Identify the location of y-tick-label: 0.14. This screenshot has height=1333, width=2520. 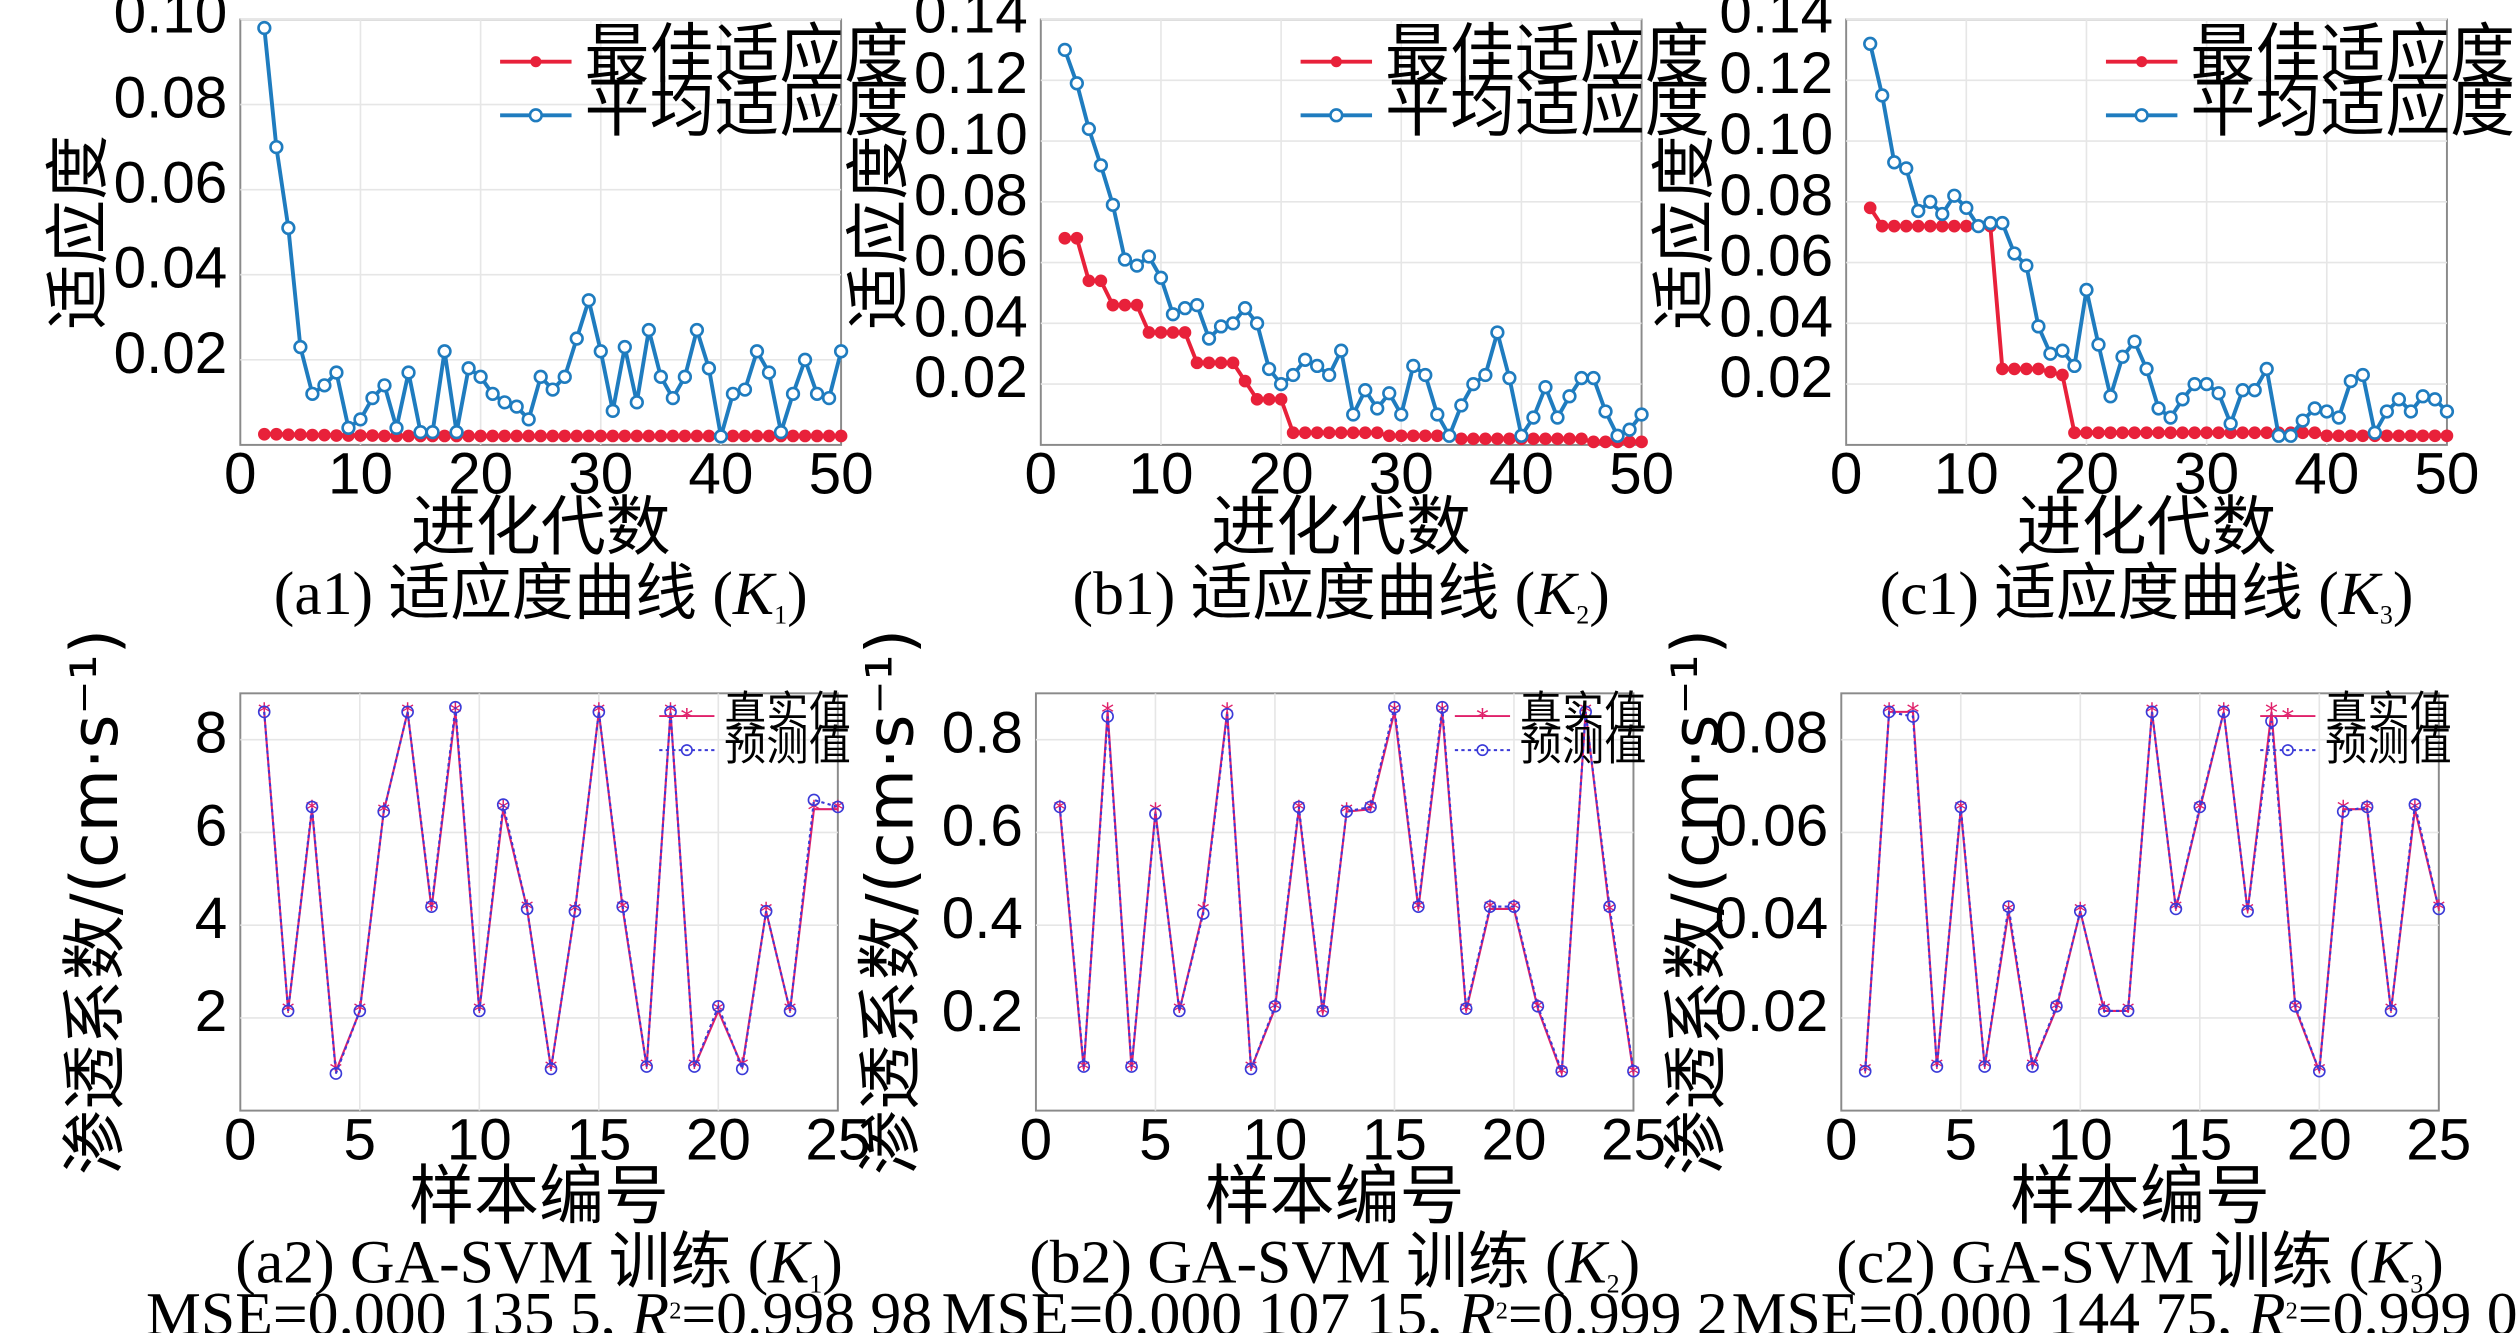
(1776, 22).